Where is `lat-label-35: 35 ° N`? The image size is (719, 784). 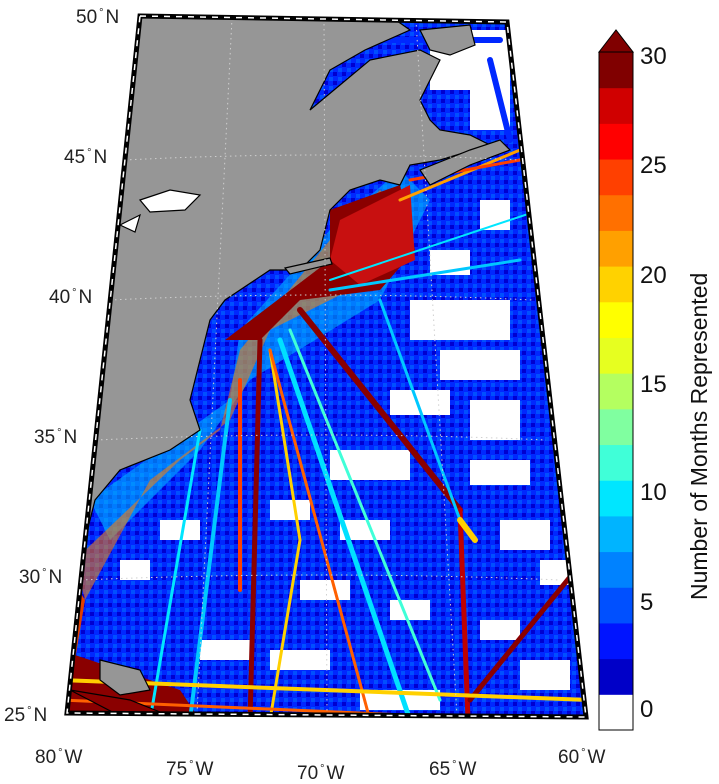
lat-label-35: 35 ° N is located at coordinates (56, 437).